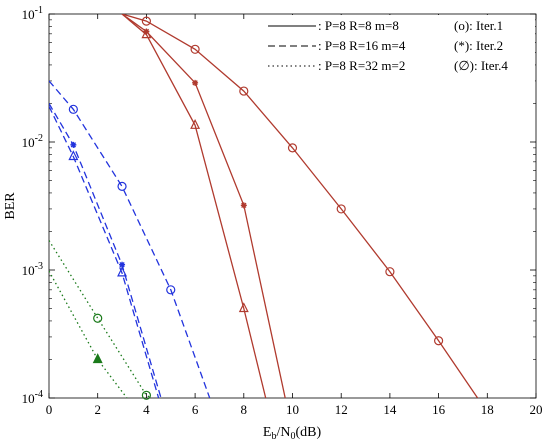  Describe the element at coordinates (39, 266) in the screenshot. I see `y-tick-exponent: -3` at that location.